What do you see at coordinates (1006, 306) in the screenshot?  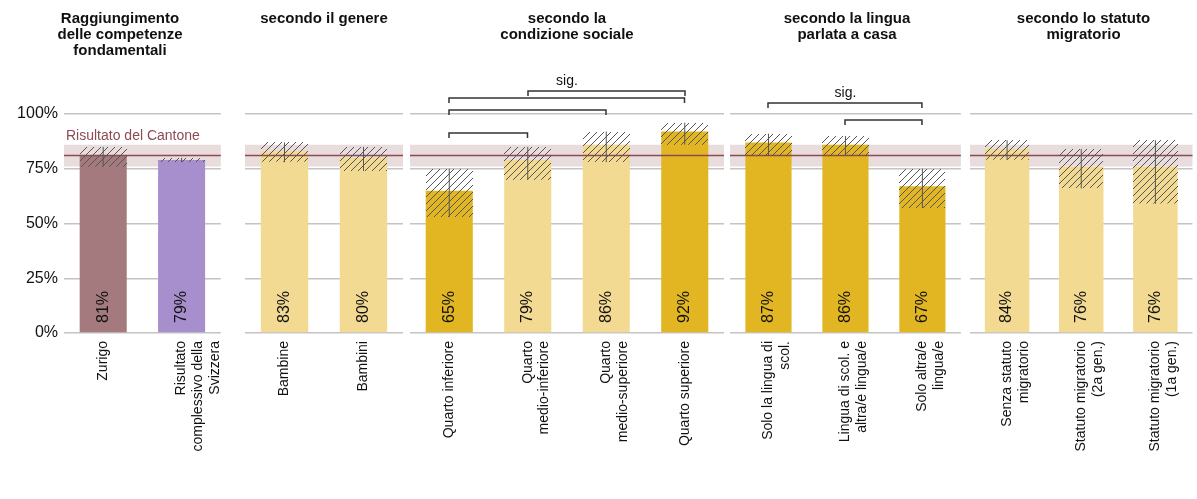 I see `data-label: 84%` at bounding box center [1006, 306].